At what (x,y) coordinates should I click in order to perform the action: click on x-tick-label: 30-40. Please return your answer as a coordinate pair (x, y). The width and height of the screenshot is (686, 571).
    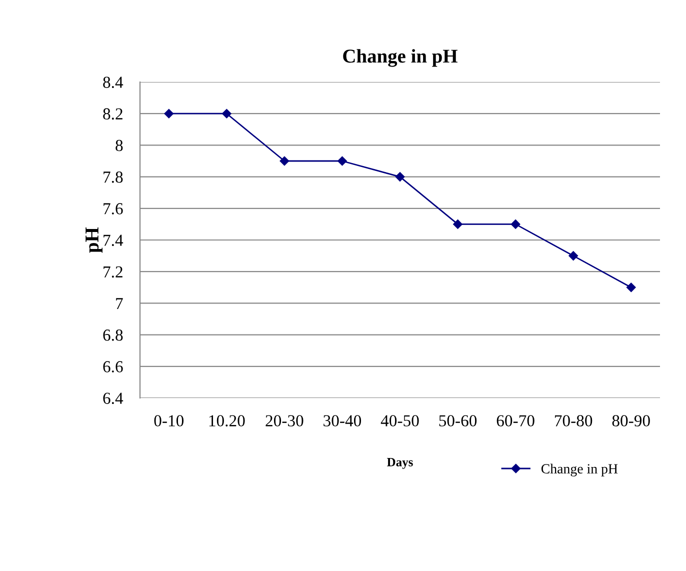
    Looking at the image, I should click on (343, 420).